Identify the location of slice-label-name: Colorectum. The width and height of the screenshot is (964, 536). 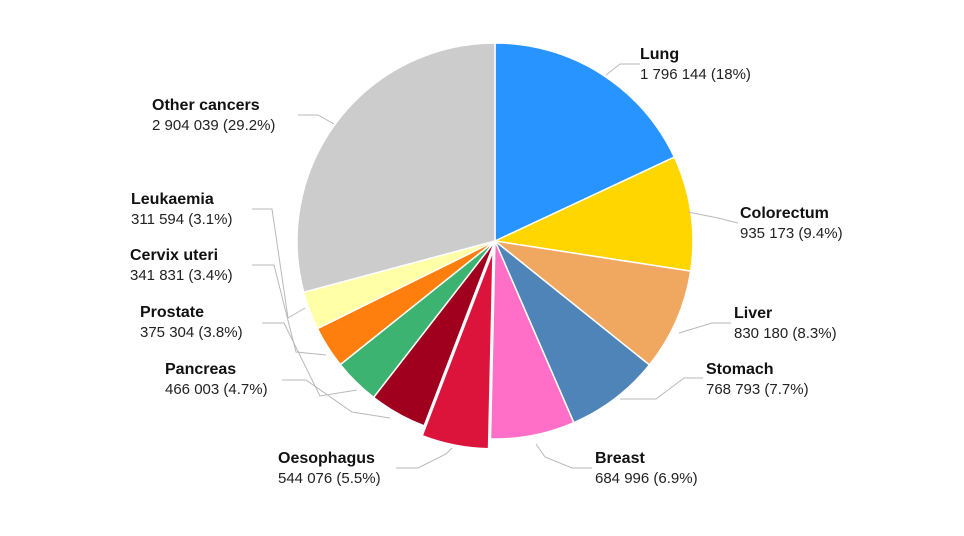
(784, 213).